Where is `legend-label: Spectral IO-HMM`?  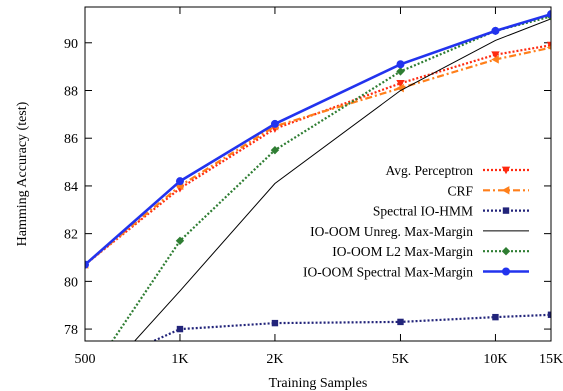
legend-label: Spectral IO-HMM is located at coordinates (423, 211).